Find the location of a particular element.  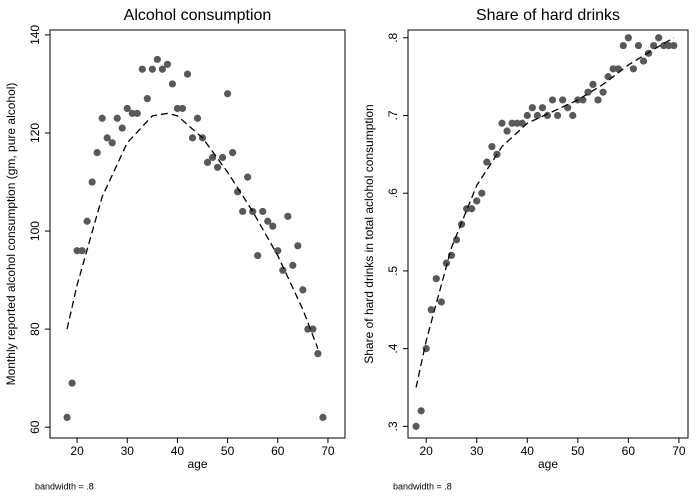

y-tick-label: .5 is located at coordinates (393, 271).